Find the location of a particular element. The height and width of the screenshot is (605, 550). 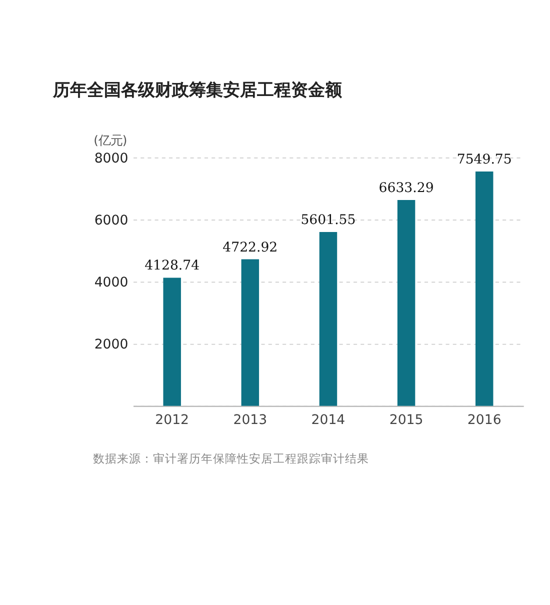

x-tick-label: 2013 is located at coordinates (250, 420).